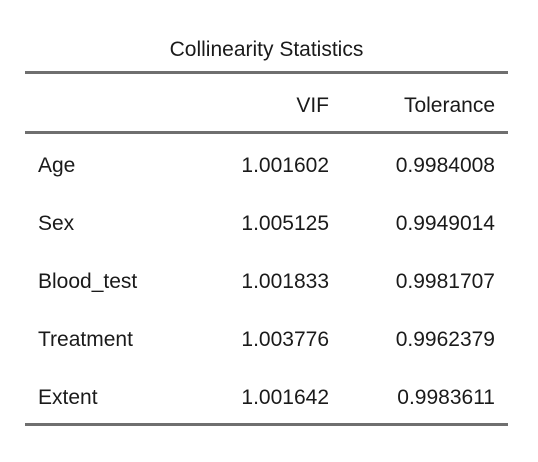  I want to click on table-header-row: VIF Tolerance, so click(266, 106).